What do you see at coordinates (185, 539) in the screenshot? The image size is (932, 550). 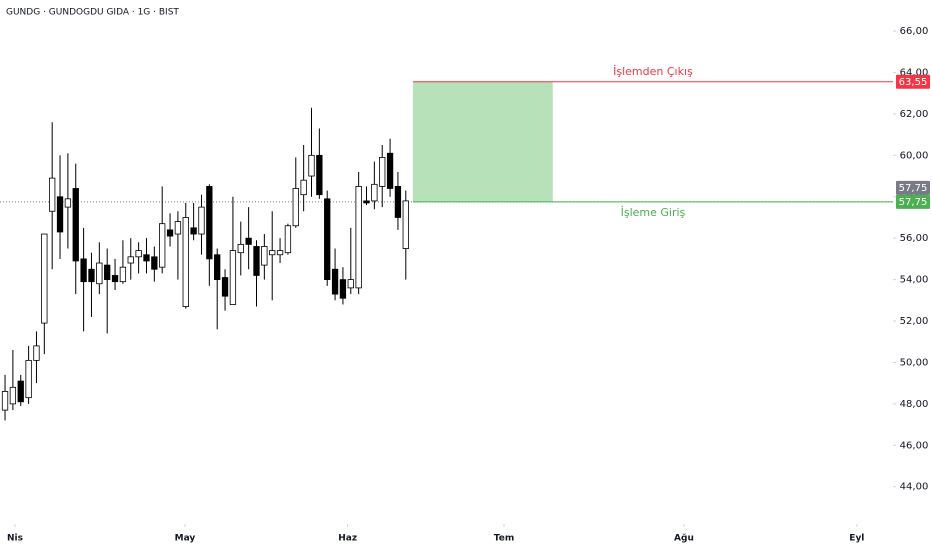 I see `x-tick-label: May` at bounding box center [185, 539].